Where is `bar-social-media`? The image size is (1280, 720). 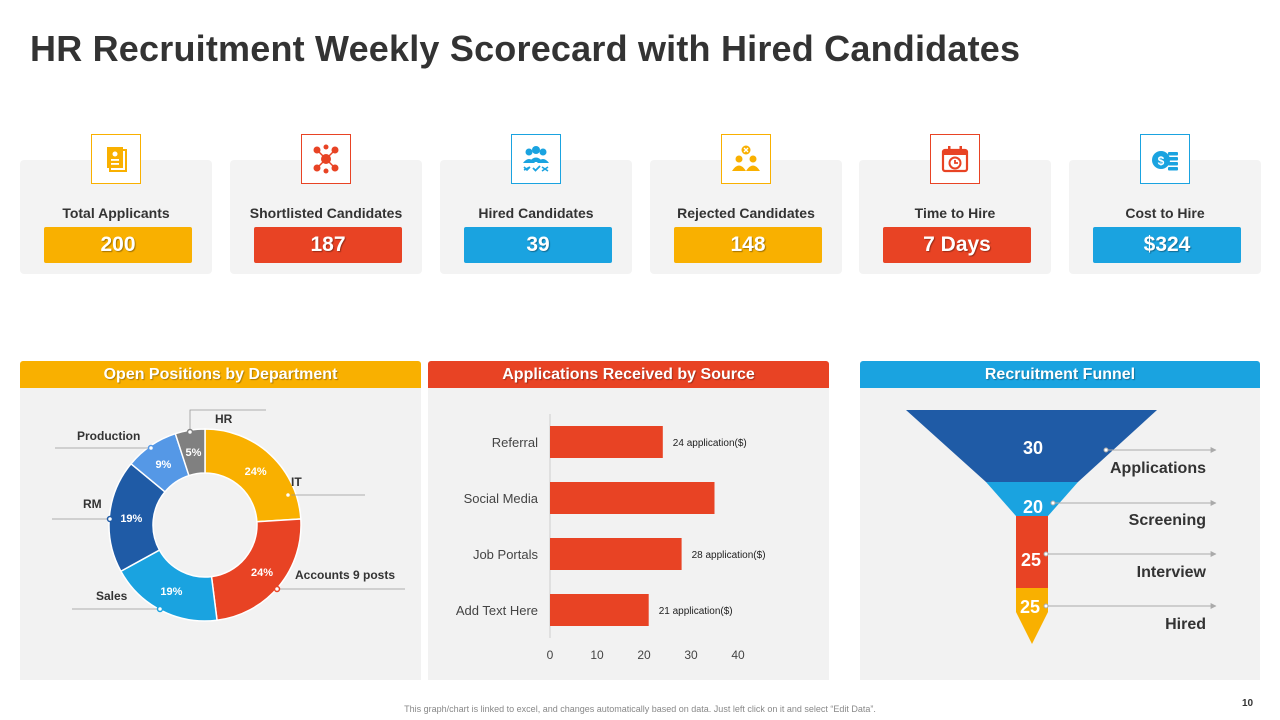
bar-social-media is located at coordinates (632, 498).